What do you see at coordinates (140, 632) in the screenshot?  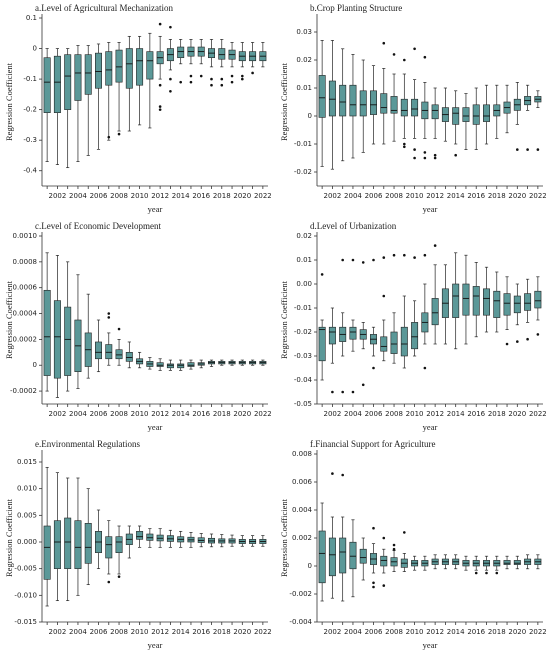 I see `x-tick-label: 2010` at bounding box center [140, 632].